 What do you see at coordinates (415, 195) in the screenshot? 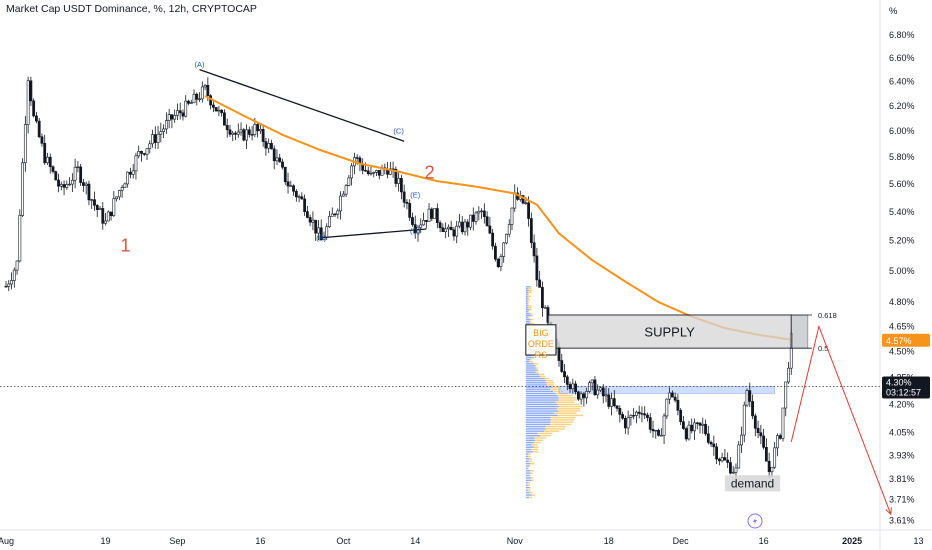
I see `wave-label: (E)` at bounding box center [415, 195].